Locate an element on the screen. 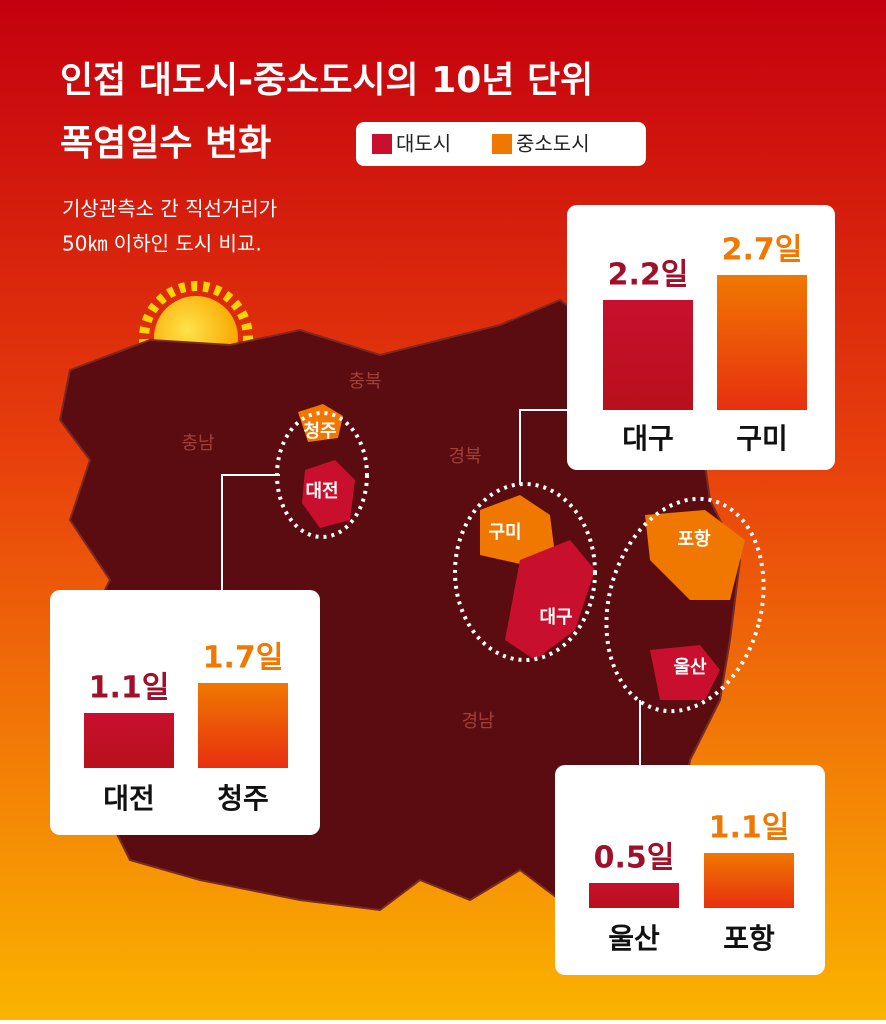  category-label: 울산 is located at coordinates (634, 938).